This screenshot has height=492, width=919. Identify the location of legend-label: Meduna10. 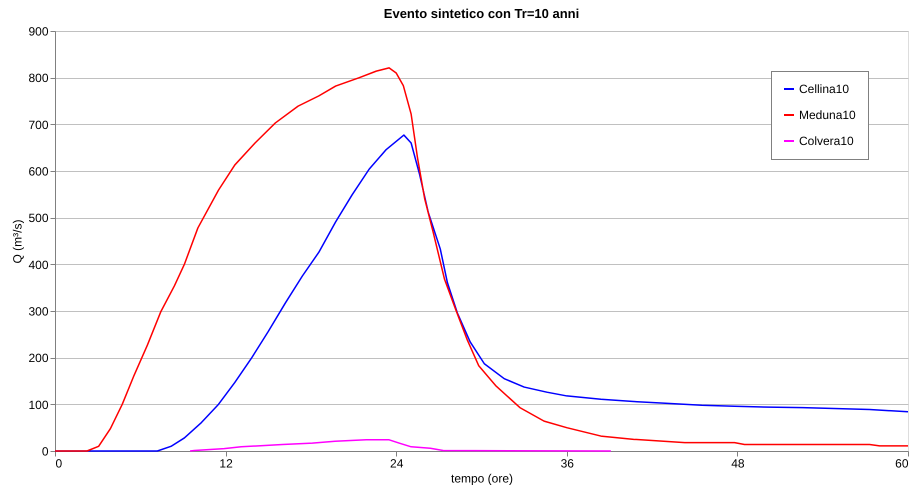
(827, 115).